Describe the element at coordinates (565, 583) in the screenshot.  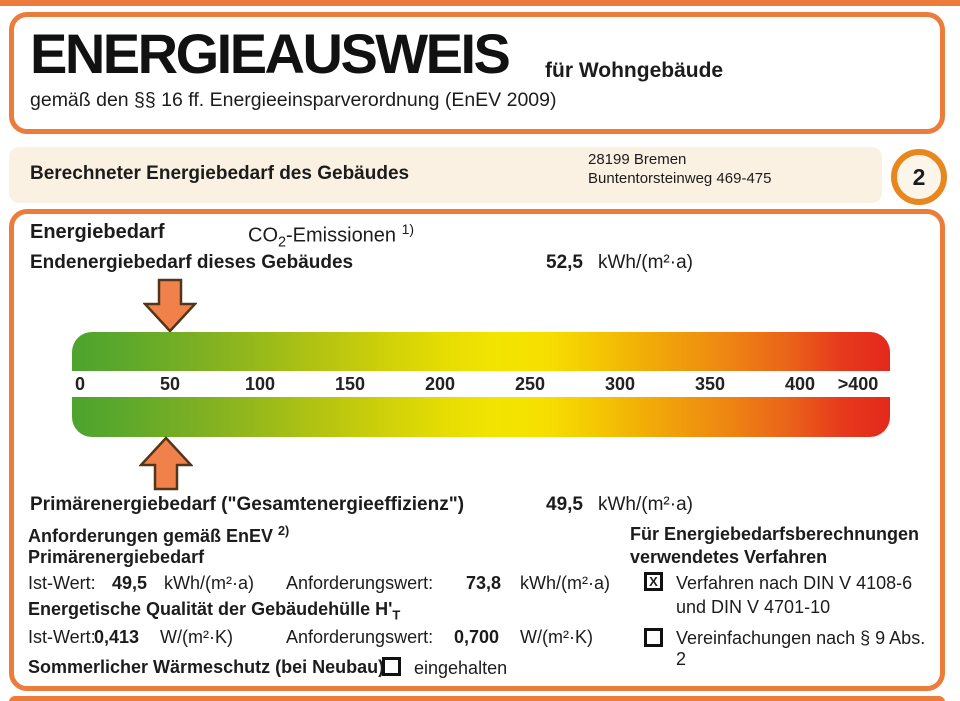
I see `row1-anforderung-unit: kWh/(m²·a)` at that location.